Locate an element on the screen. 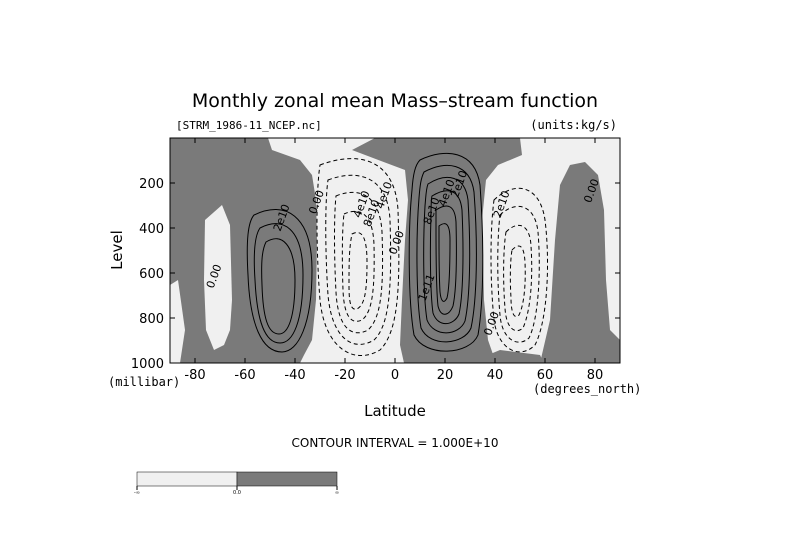 This screenshot has width=789, height=558. file-label: [STRM_1986-11_NCEP.nc] is located at coordinates (249, 125).